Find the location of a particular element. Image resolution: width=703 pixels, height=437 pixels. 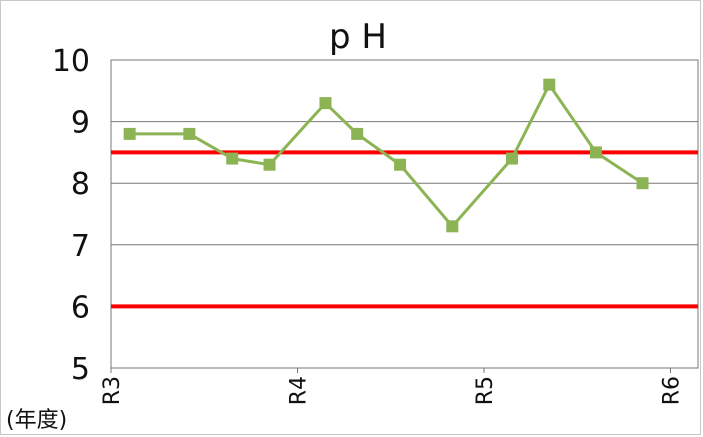

y-tick-label: 7 is located at coordinates (80, 246).